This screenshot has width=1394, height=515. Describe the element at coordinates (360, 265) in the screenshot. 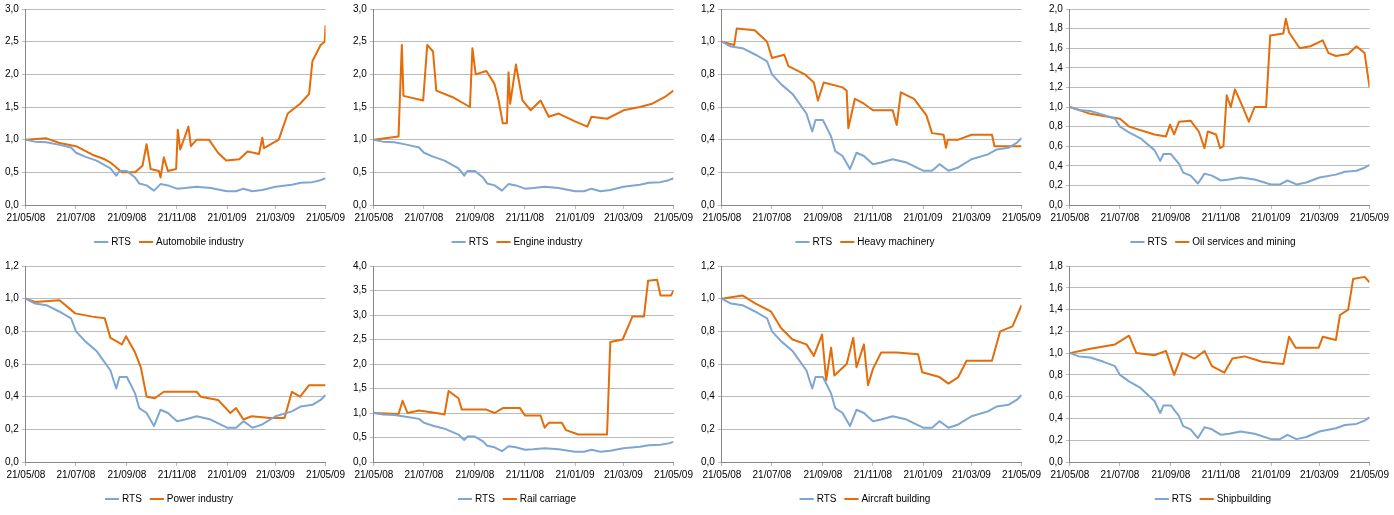

I see `y-tick-label: 4,0` at that location.